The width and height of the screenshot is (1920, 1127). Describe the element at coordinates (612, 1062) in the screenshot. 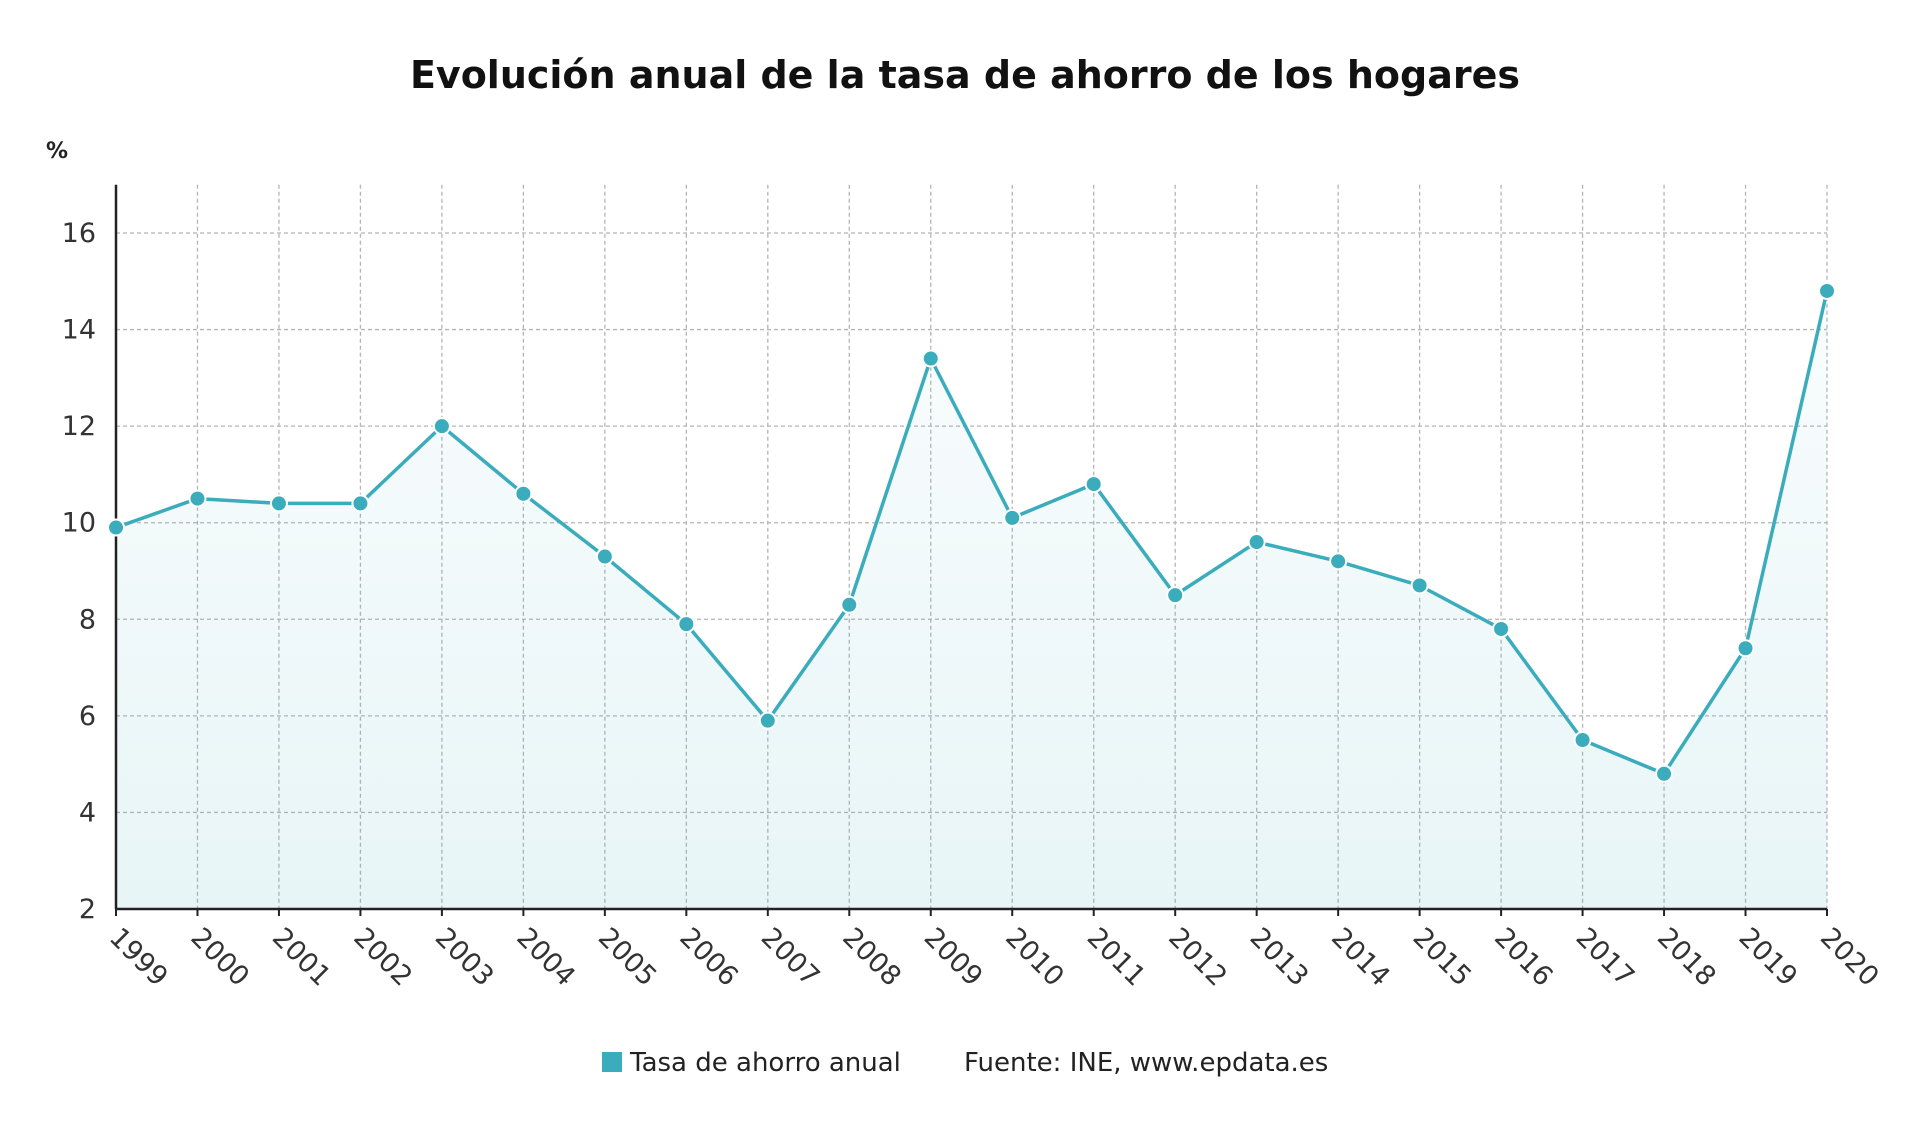

I see `legend-swatch` at that location.